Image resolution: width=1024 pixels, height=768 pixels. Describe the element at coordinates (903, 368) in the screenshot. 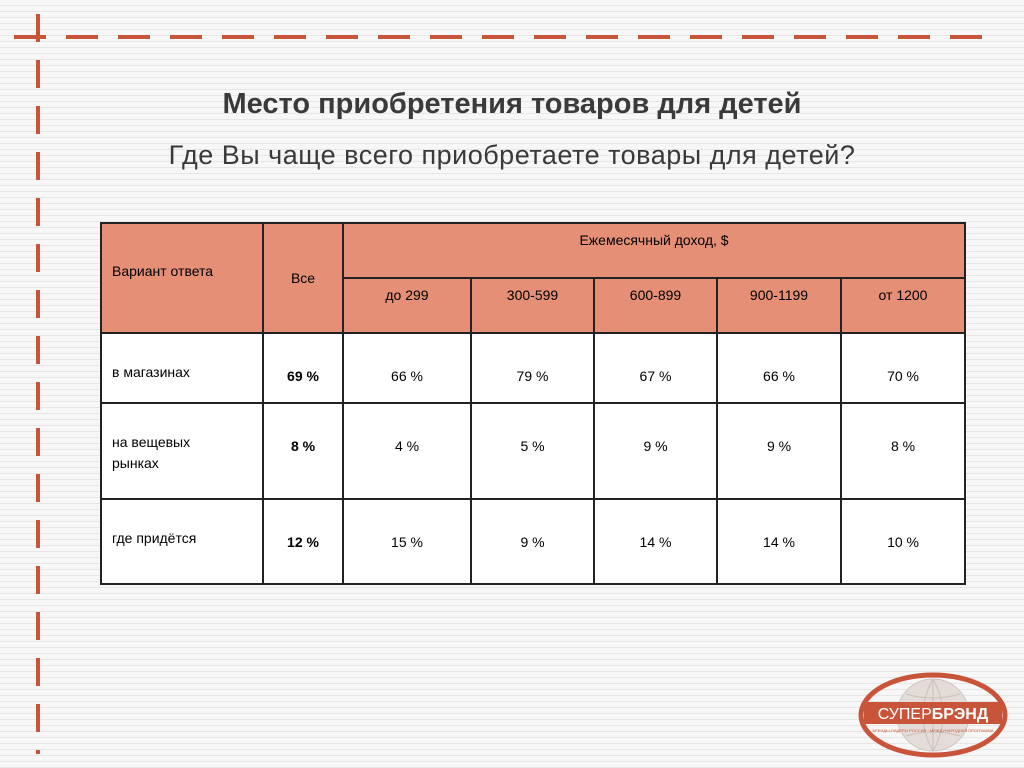

I see `row-value: 70 %` at that location.